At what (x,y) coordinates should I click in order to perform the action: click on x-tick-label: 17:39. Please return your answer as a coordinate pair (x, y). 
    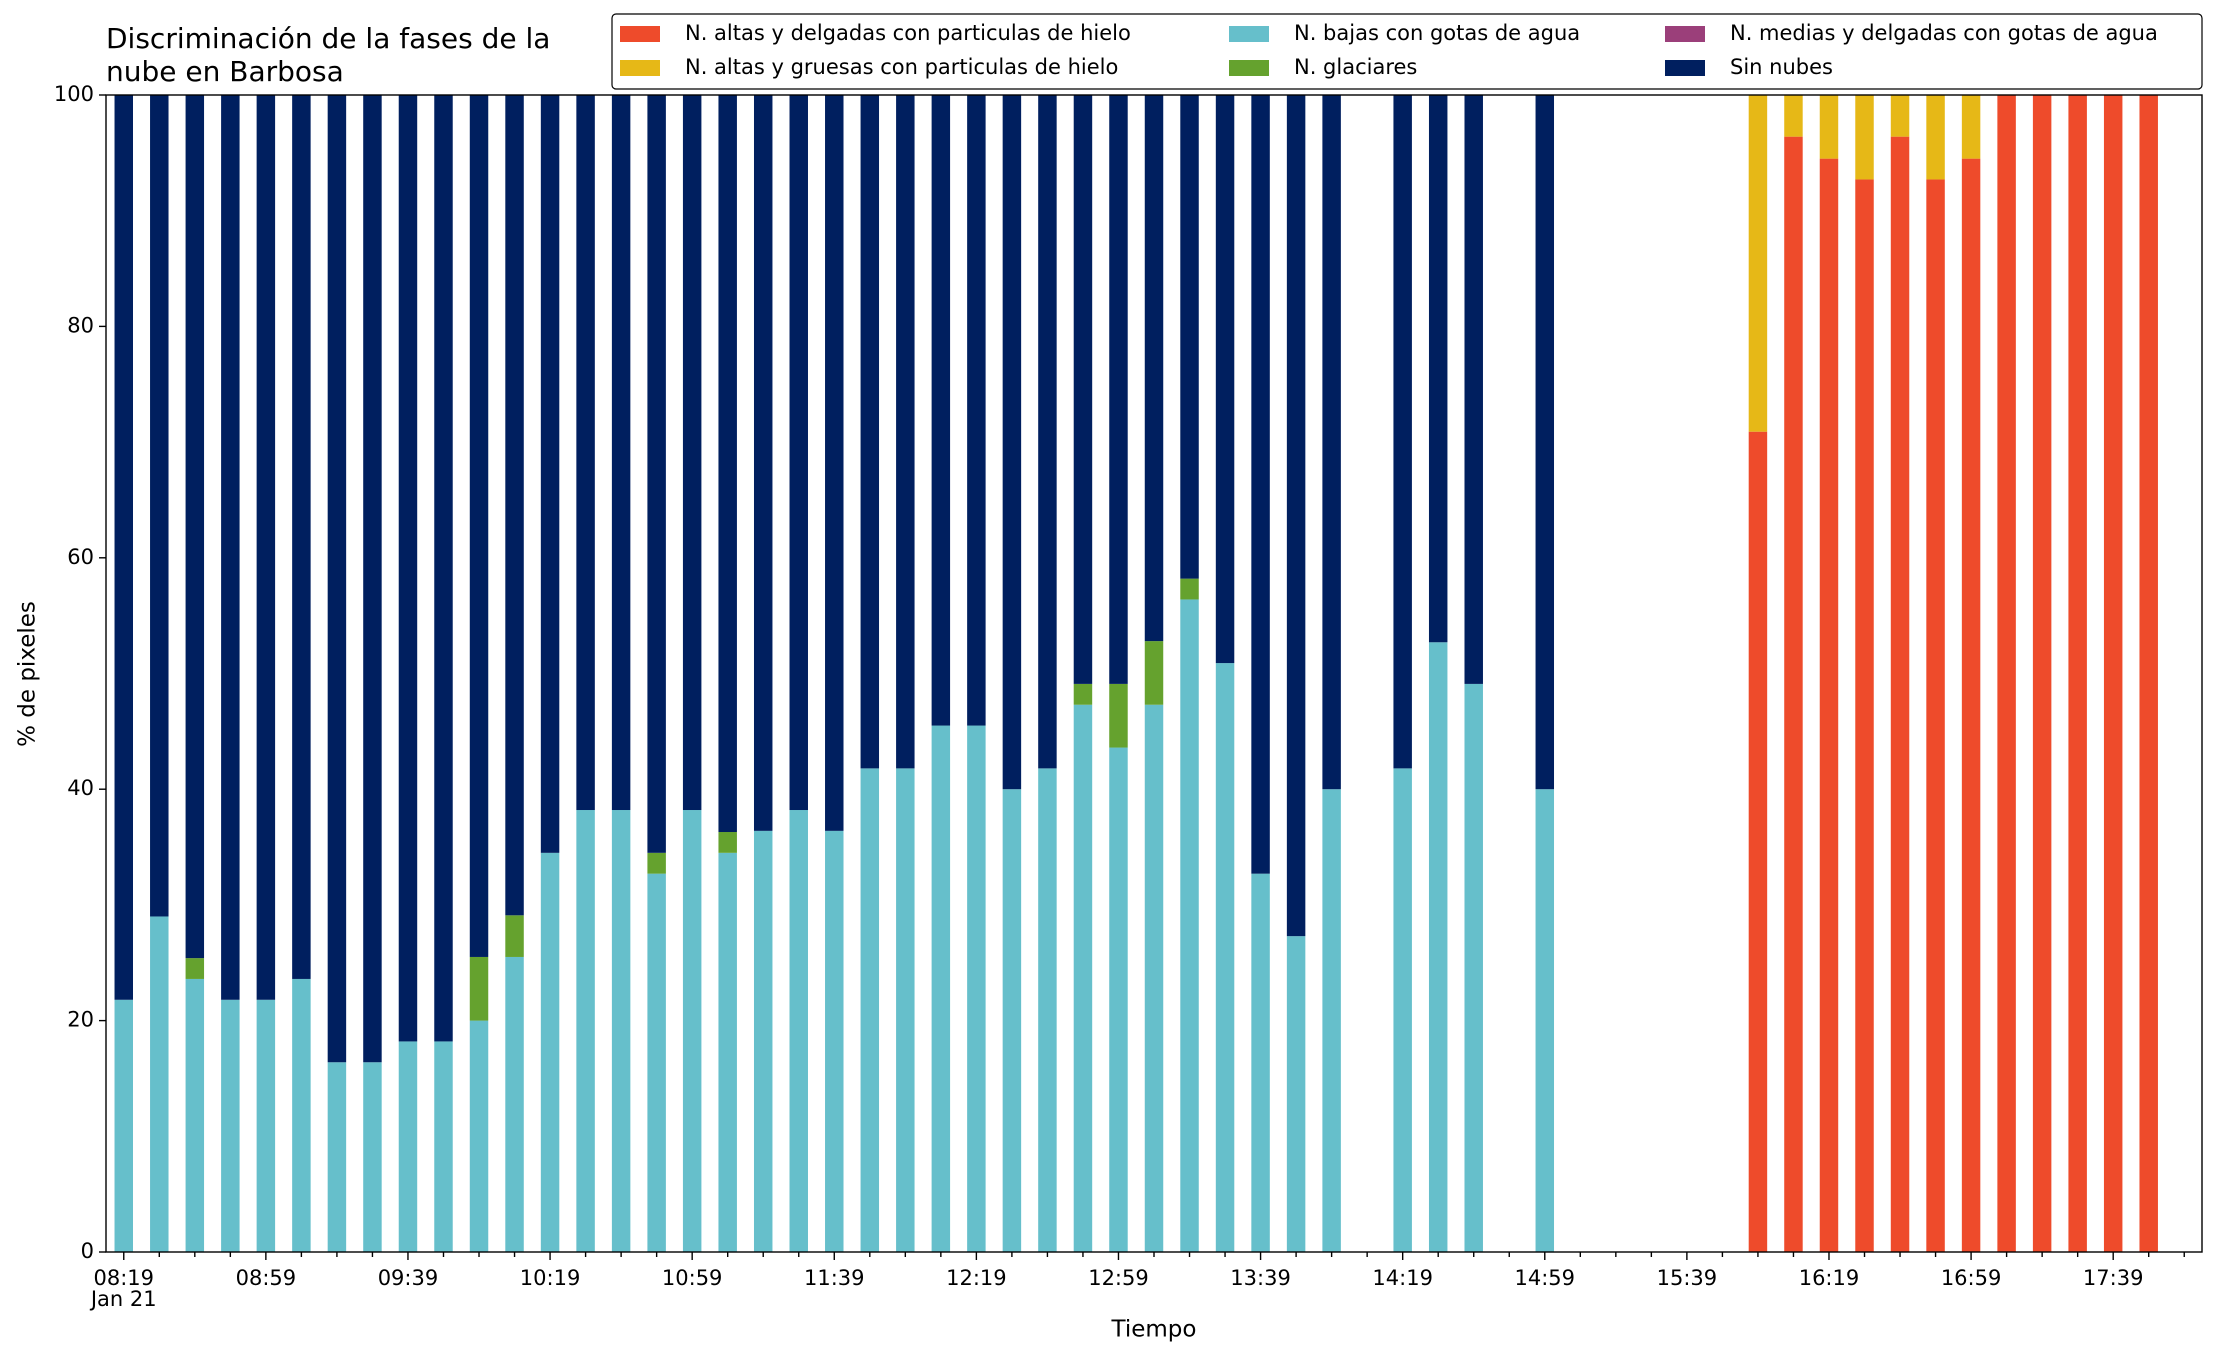
    Looking at the image, I should click on (2113, 1278).